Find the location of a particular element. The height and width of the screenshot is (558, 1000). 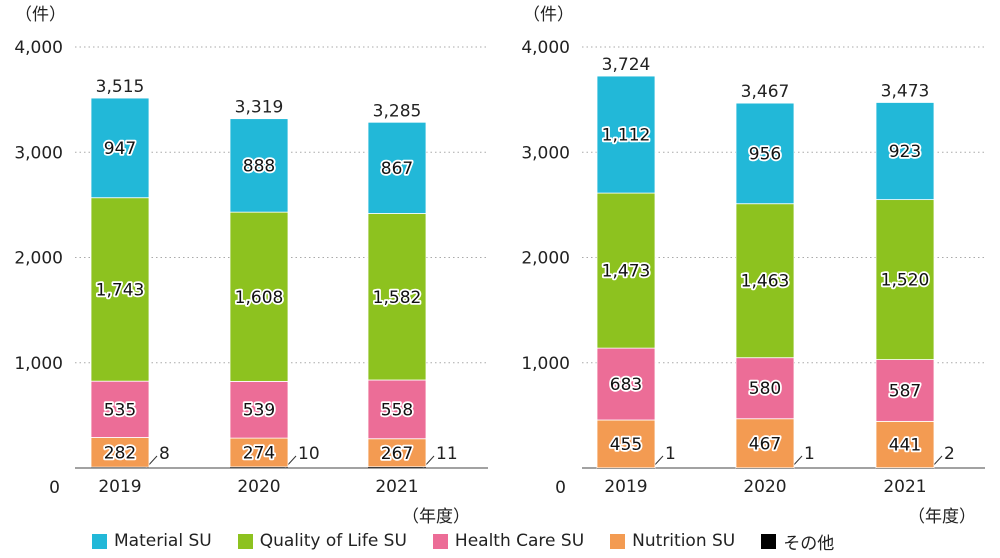

chart1-bar-nutrition-2019 is located at coordinates (120, 452).